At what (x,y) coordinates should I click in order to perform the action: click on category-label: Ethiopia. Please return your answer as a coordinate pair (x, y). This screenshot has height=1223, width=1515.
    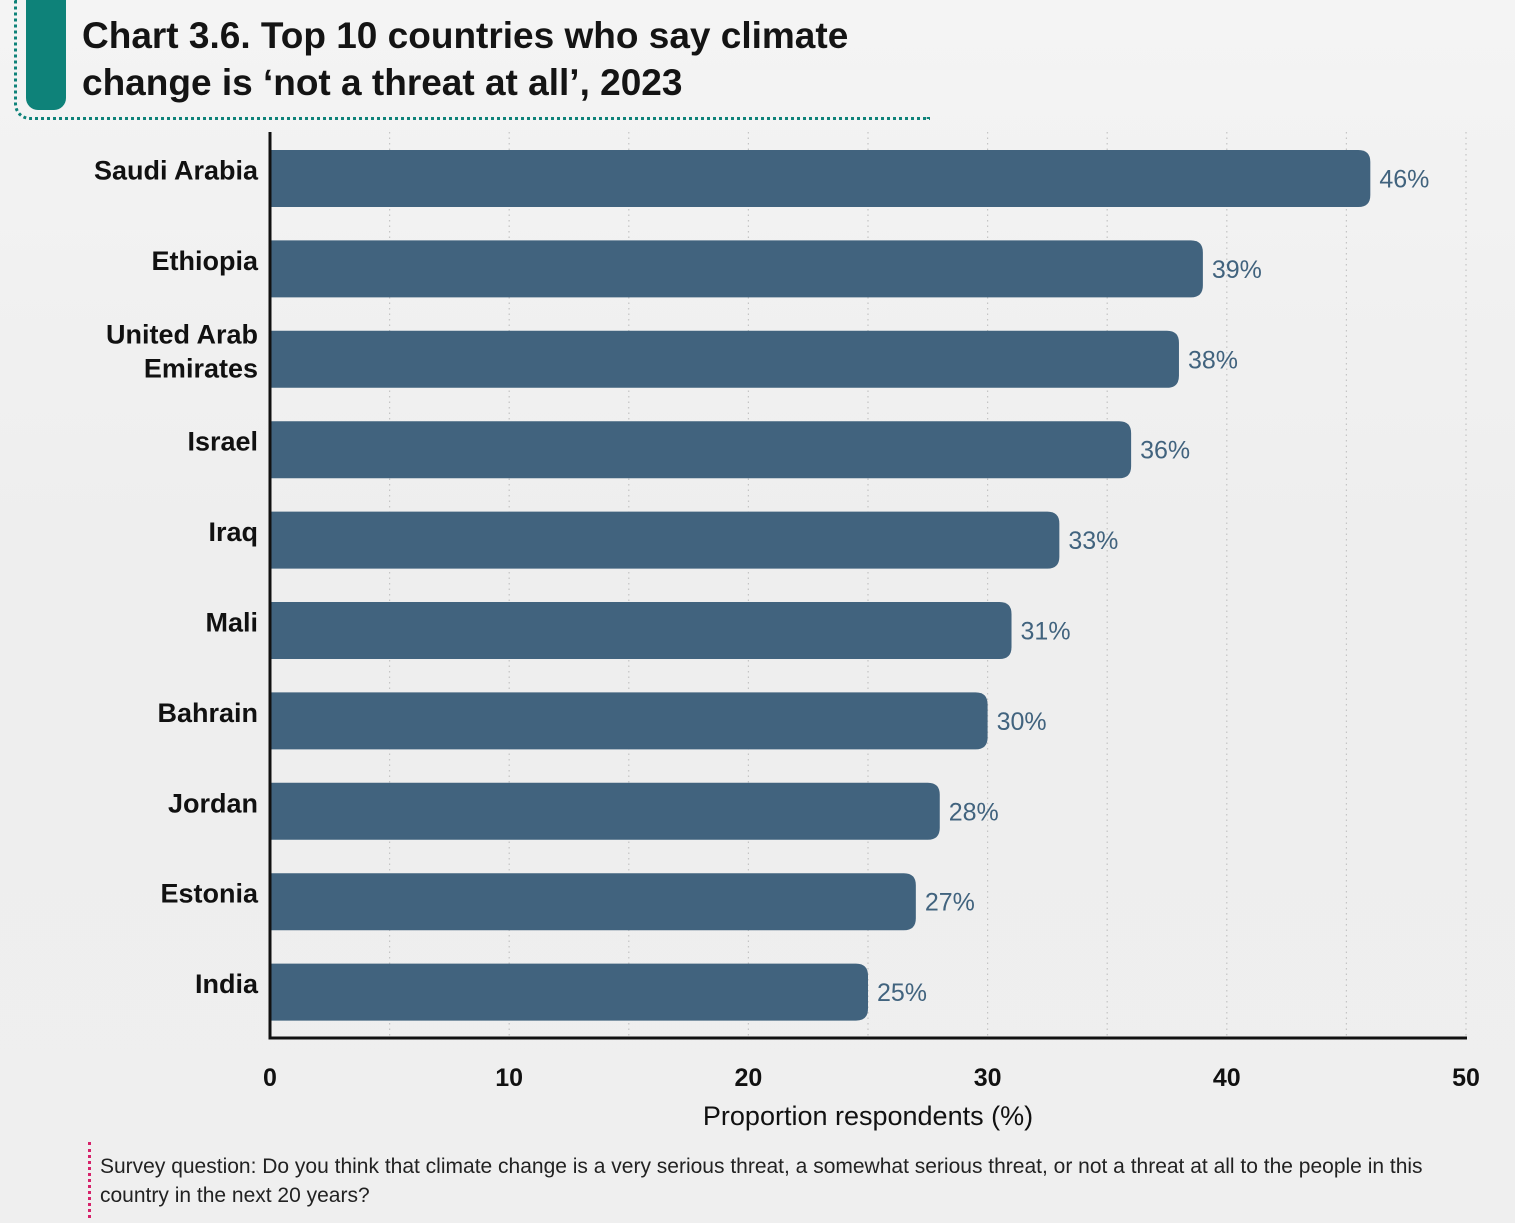
    Looking at the image, I should click on (205, 261).